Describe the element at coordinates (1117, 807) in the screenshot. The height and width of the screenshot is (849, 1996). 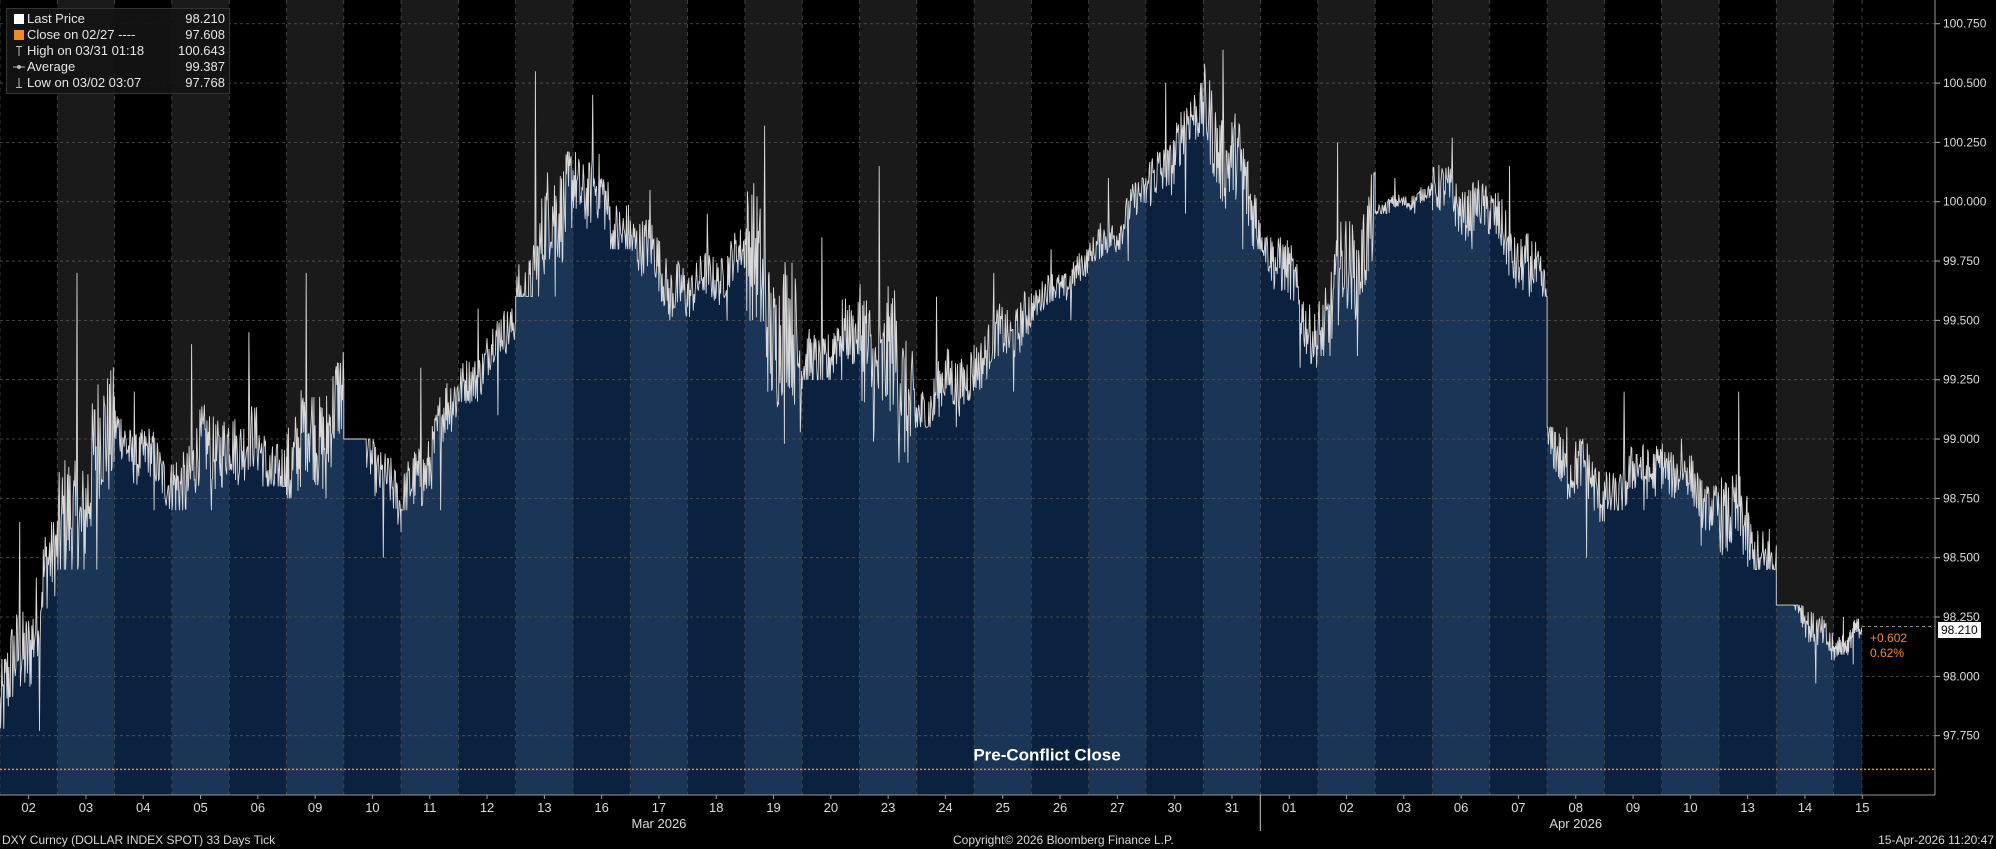
I see `x-tick-label: 27` at that location.